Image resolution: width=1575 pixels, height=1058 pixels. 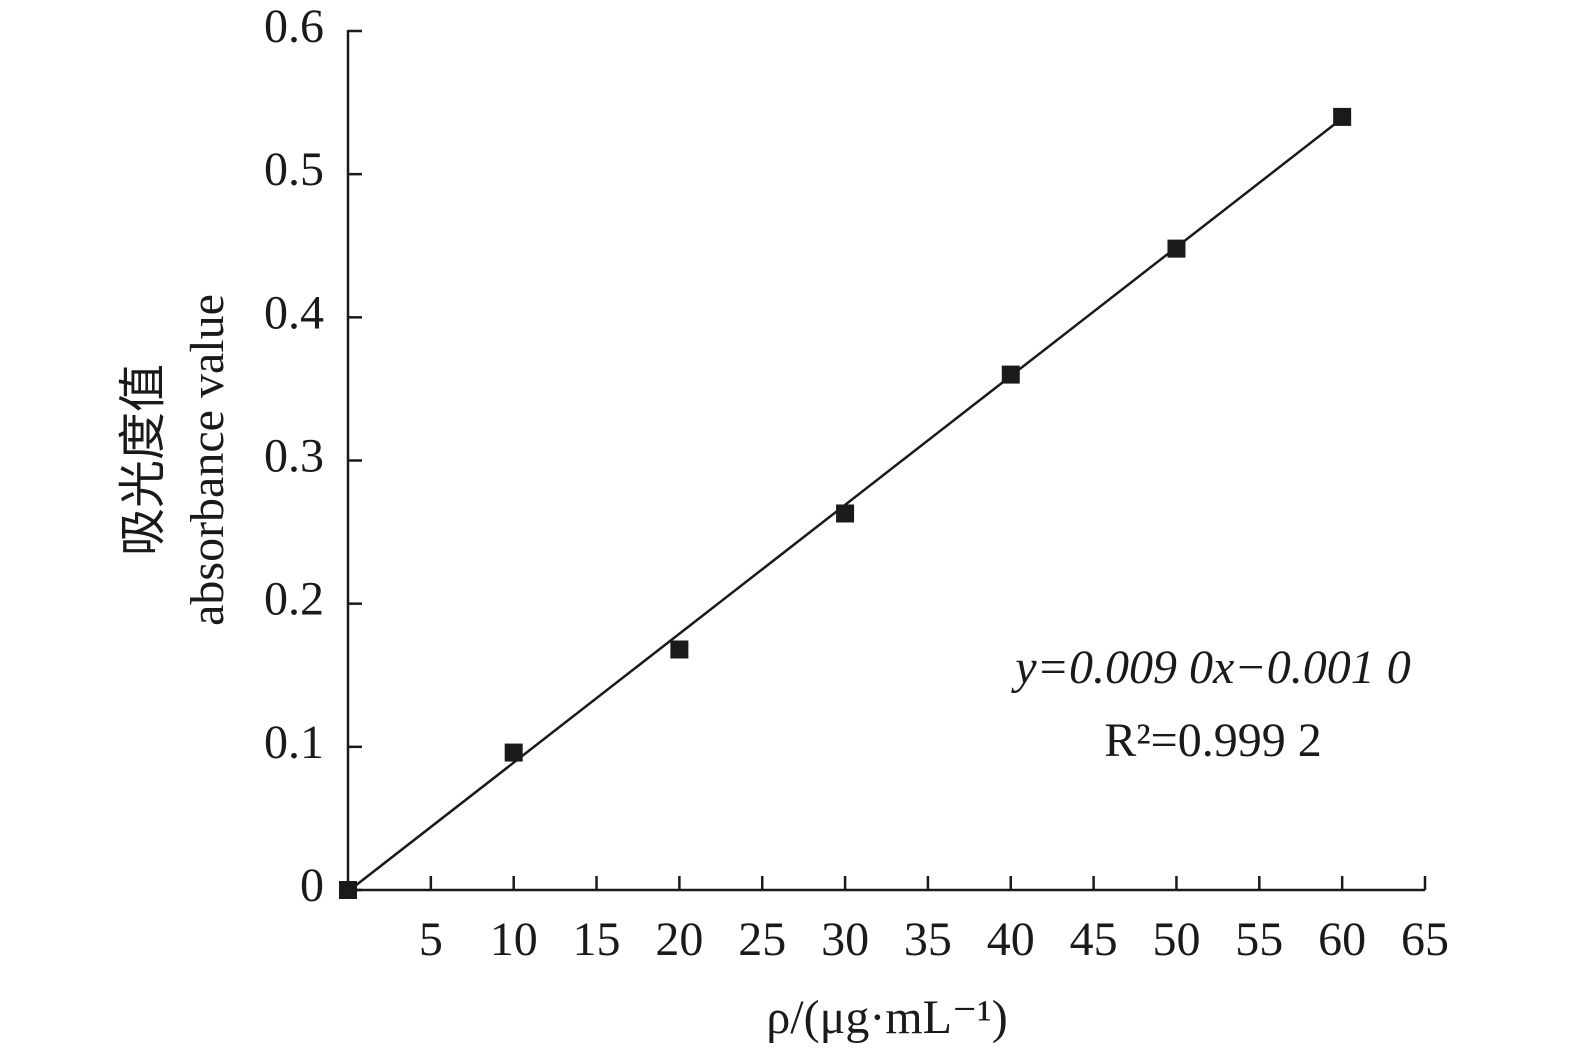 I want to click on x-tick-label: 40, so click(x=1011, y=939).